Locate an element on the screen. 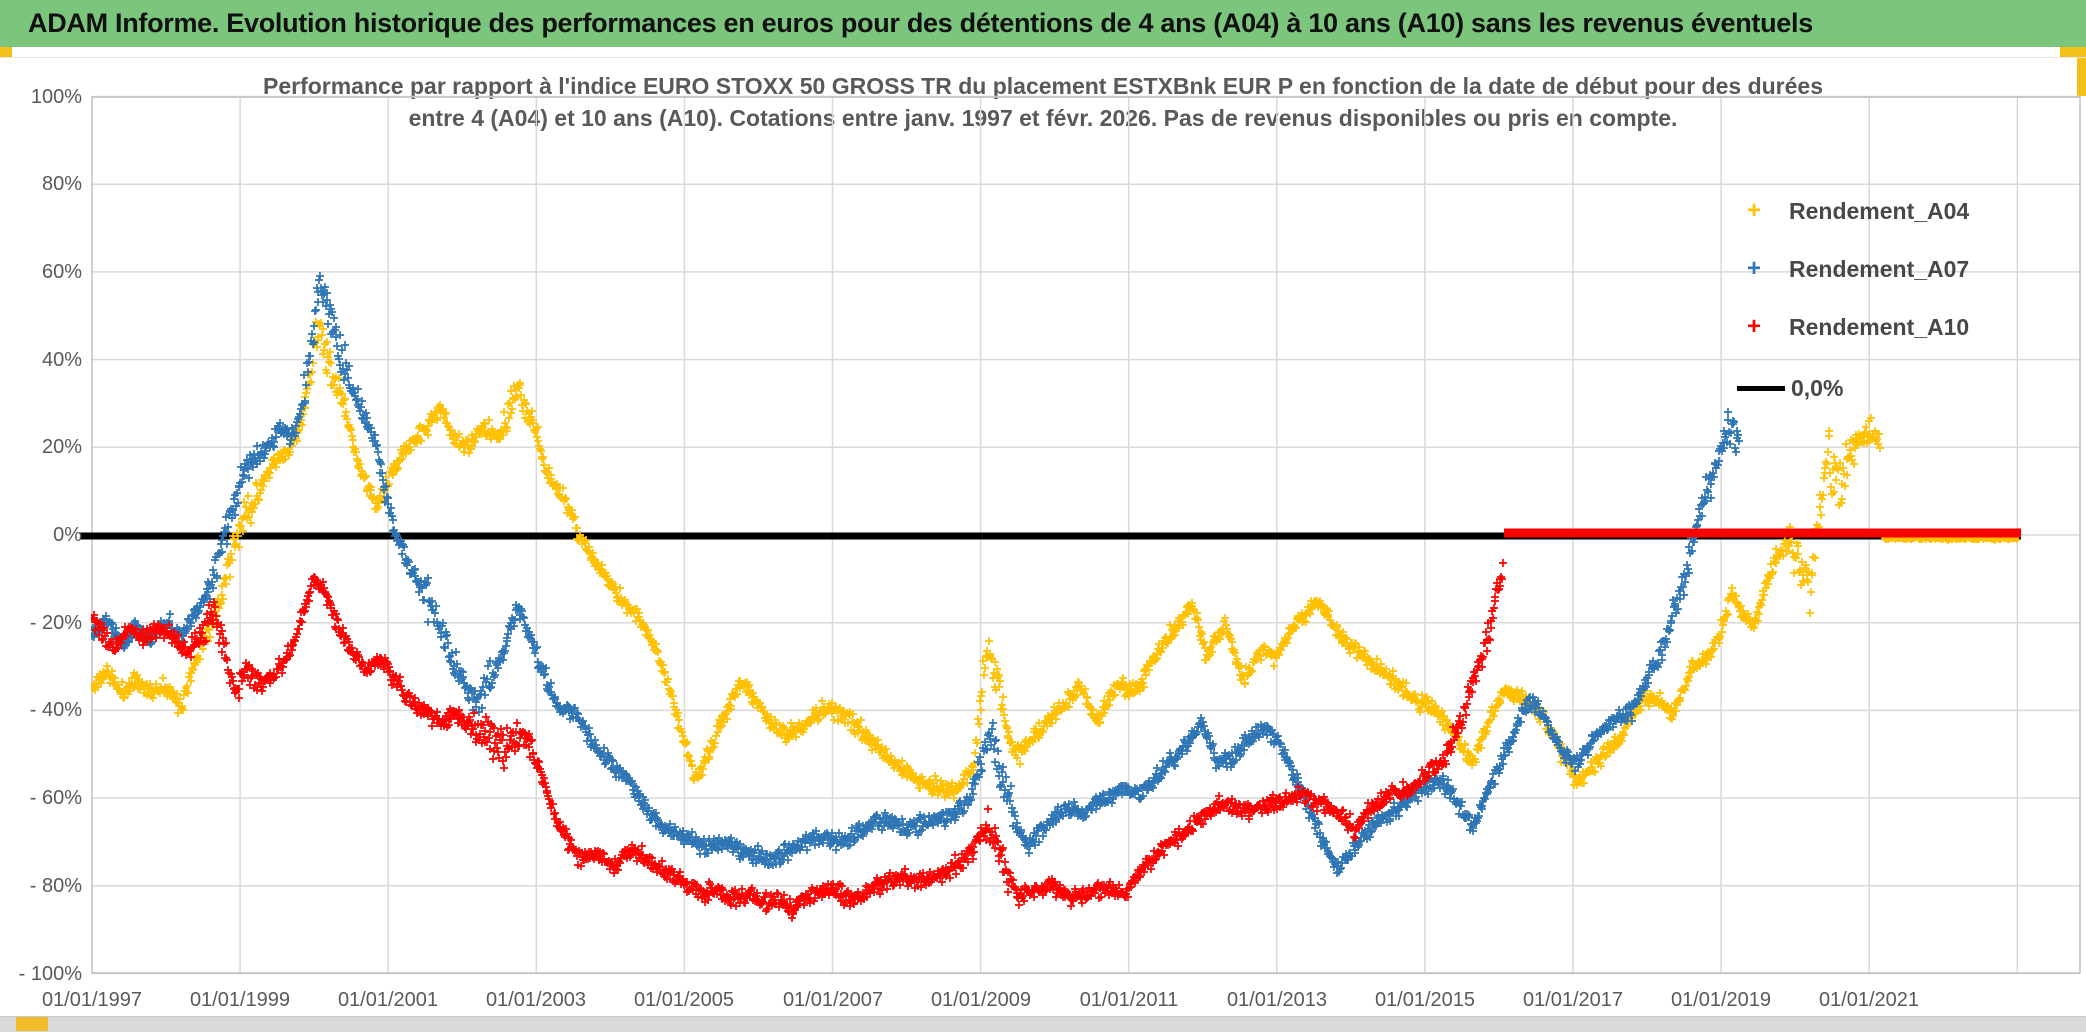  x-axis-tick-label: 01/01/2011 is located at coordinates (1129, 1000).